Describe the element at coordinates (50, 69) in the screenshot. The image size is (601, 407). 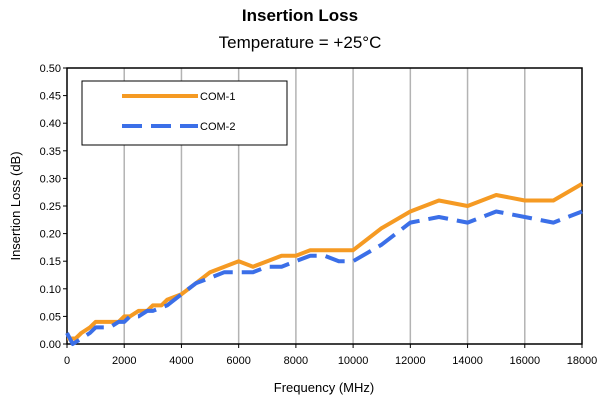
I see `y-tick-label: 0.50` at that location.